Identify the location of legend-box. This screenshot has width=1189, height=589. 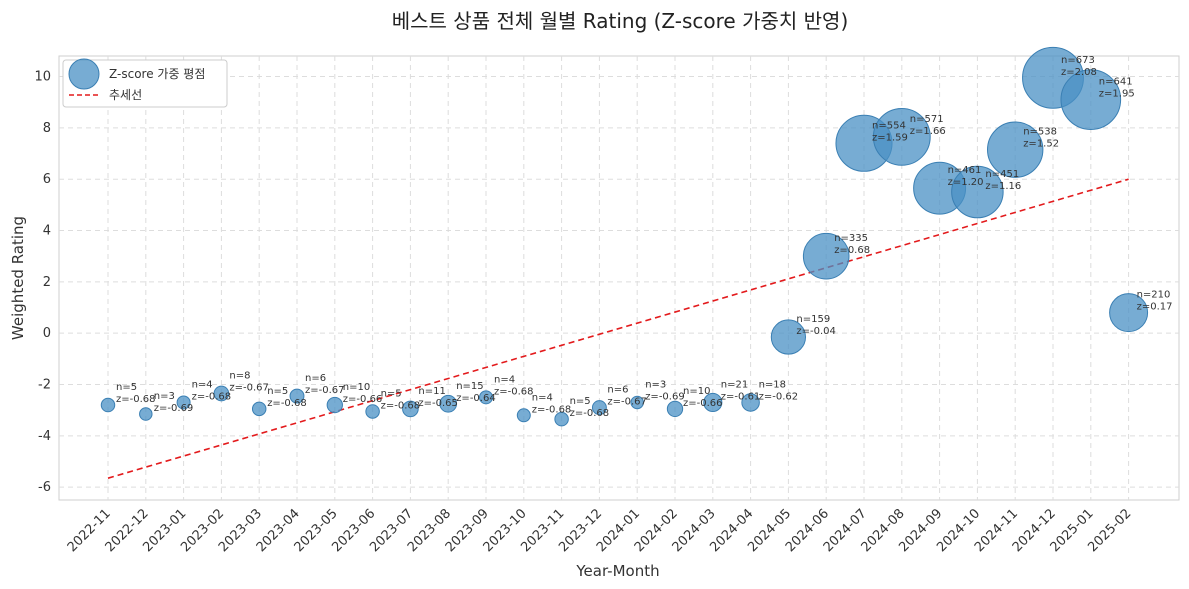
(145, 83).